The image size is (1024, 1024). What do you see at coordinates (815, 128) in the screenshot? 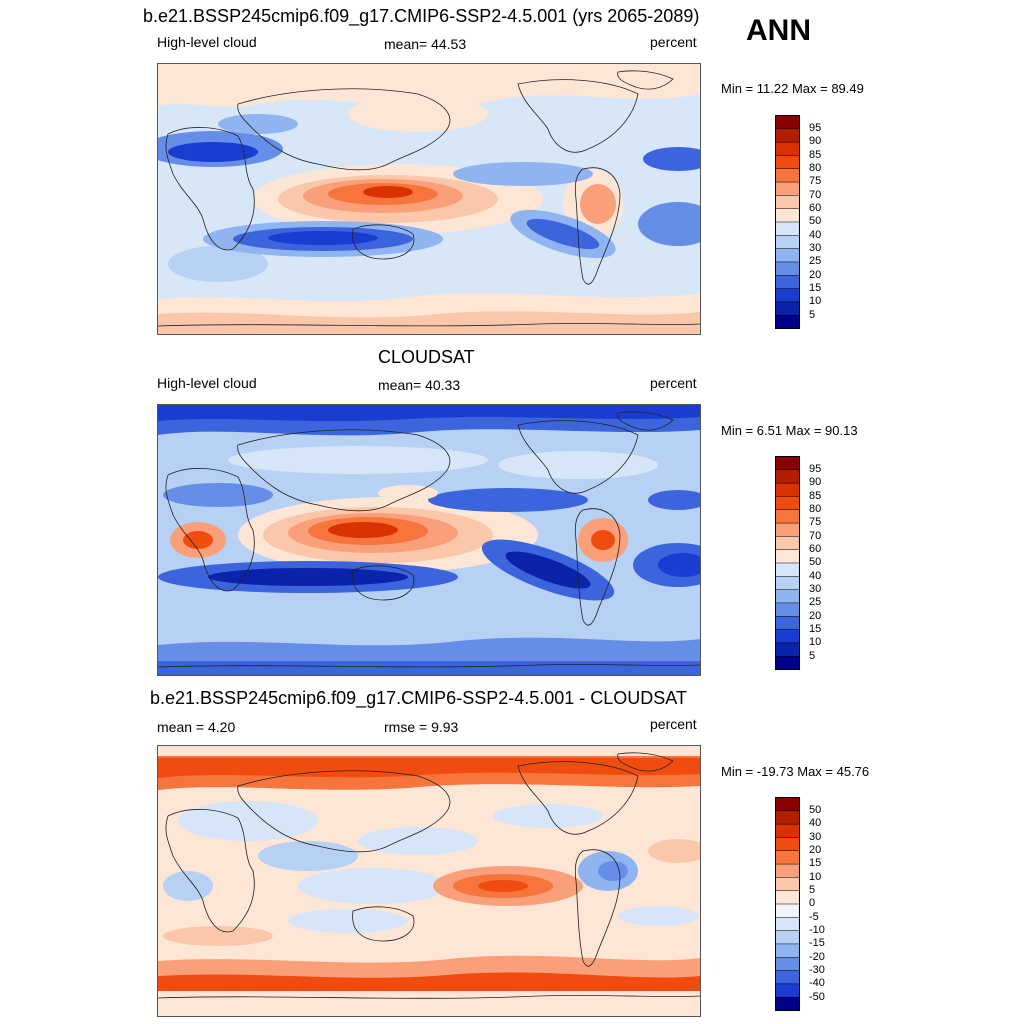
I see `cb1-label: 95` at bounding box center [815, 128].